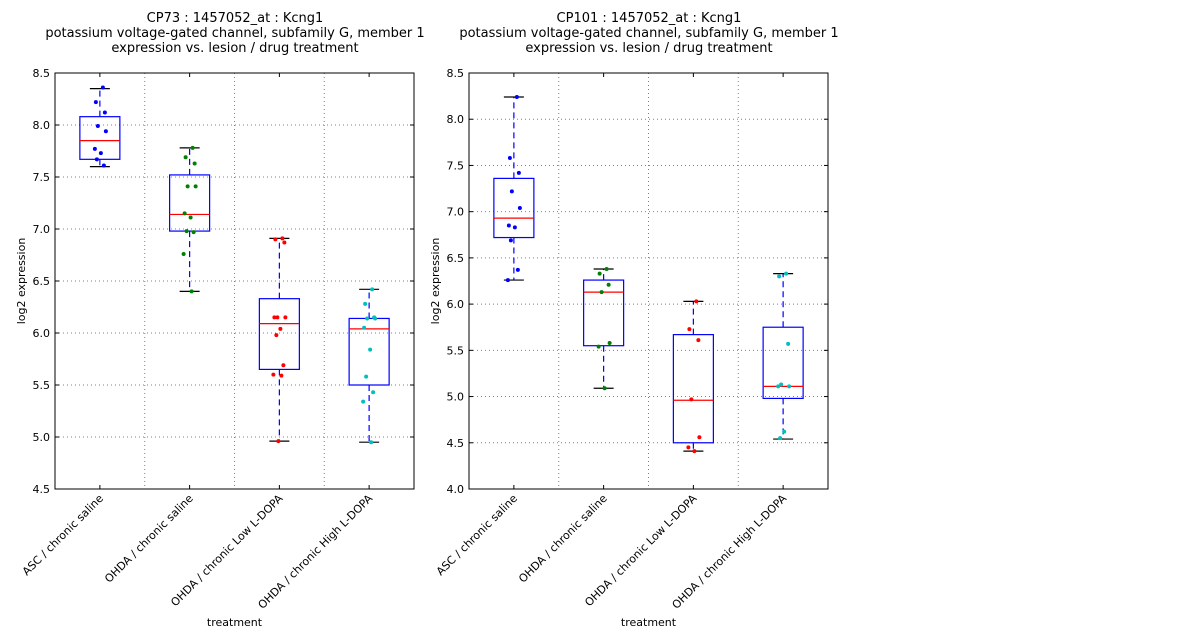  What do you see at coordinates (456, 304) in the screenshot?
I see `y-tick-label: 6.0` at bounding box center [456, 304].